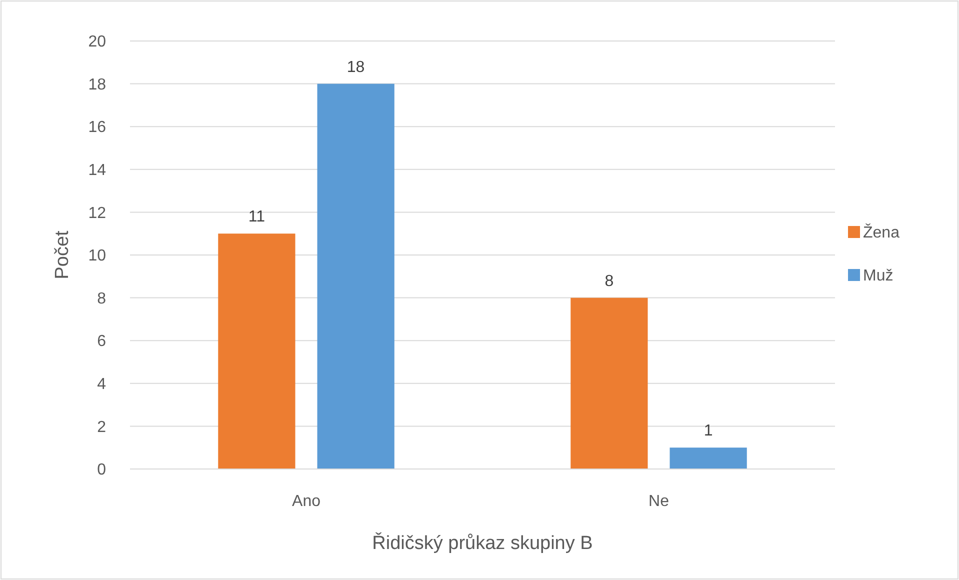  I want to click on y-tick-label: 8, so click(101, 299).